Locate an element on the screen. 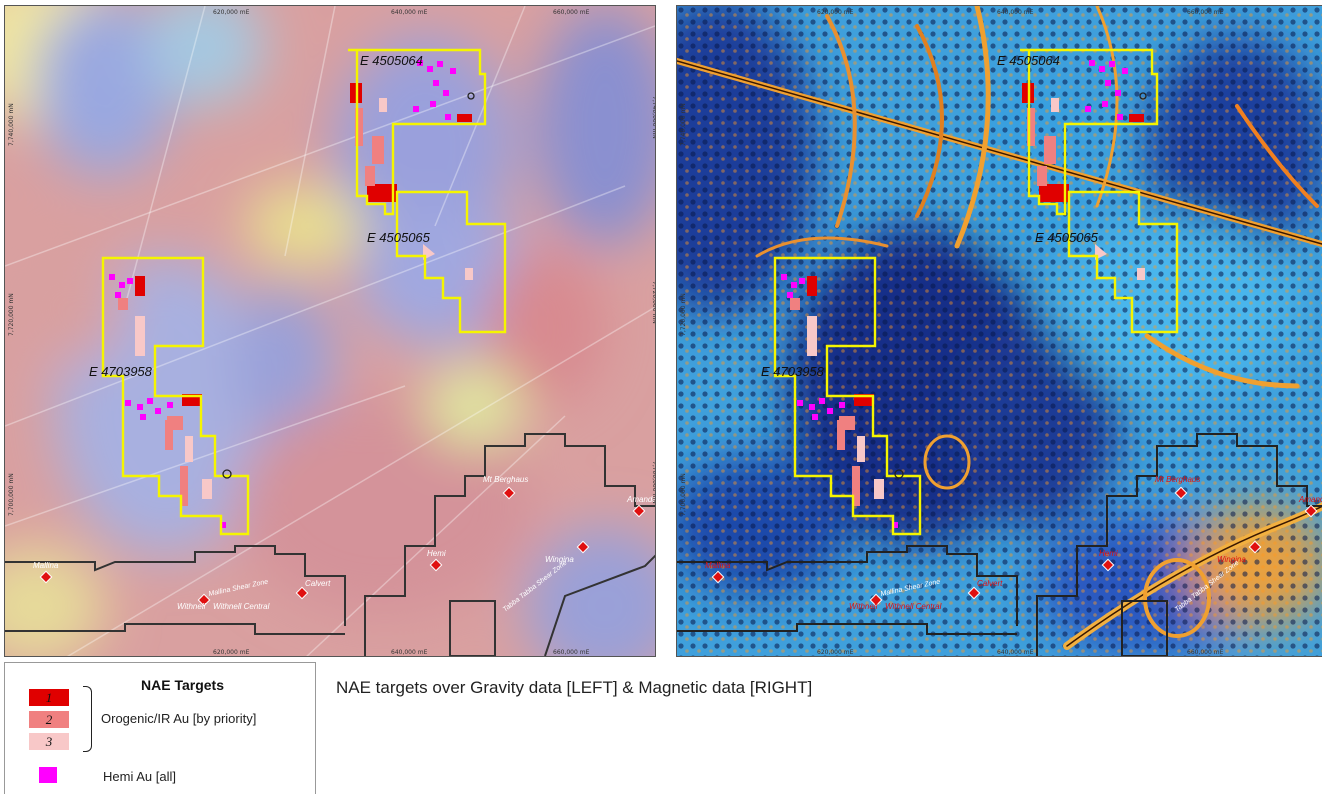 This screenshot has width=1322, height=794. legend-brace is located at coordinates (87, 719).